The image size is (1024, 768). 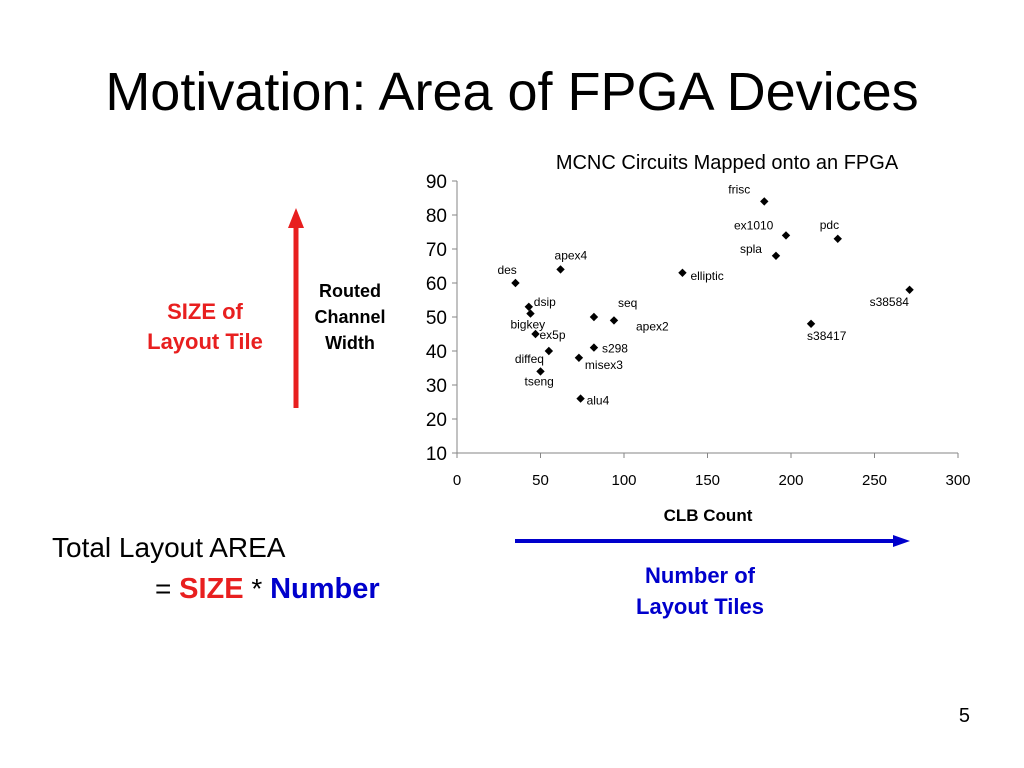 I want to click on data-point-spla, so click(x=776, y=255).